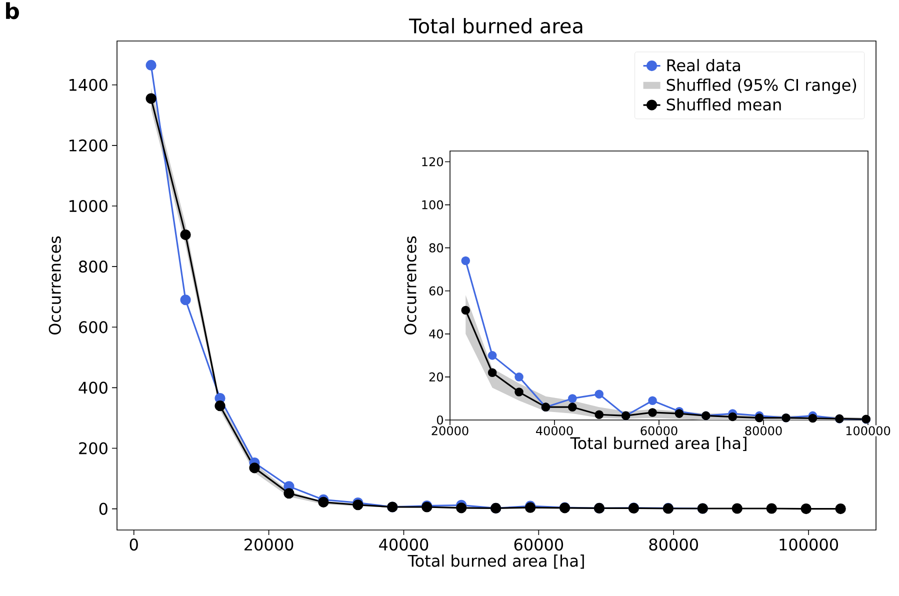 The image size is (899, 596). I want to click on y-tick-label: 200, so click(93, 448).